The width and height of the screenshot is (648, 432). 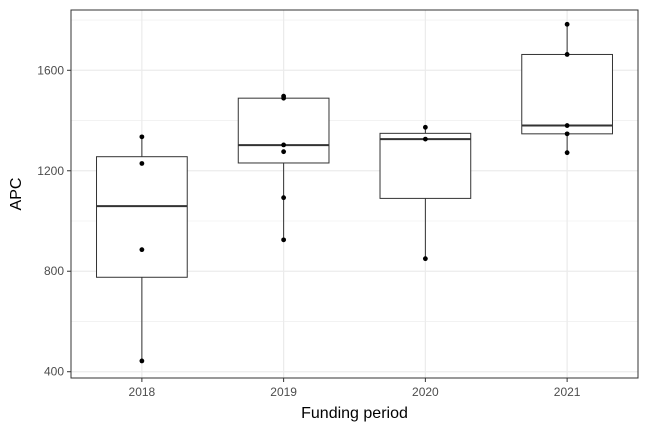 What do you see at coordinates (283, 168) in the screenshot?
I see `box-2019` at bounding box center [283, 168].